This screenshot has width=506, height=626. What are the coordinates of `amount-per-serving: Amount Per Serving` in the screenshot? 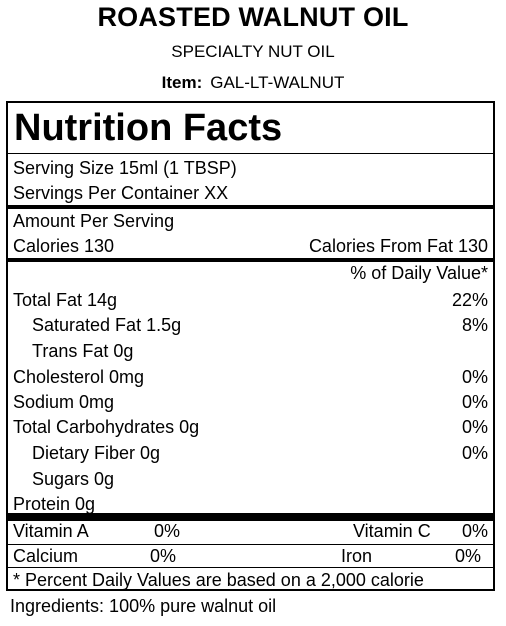 It's located at (94, 221).